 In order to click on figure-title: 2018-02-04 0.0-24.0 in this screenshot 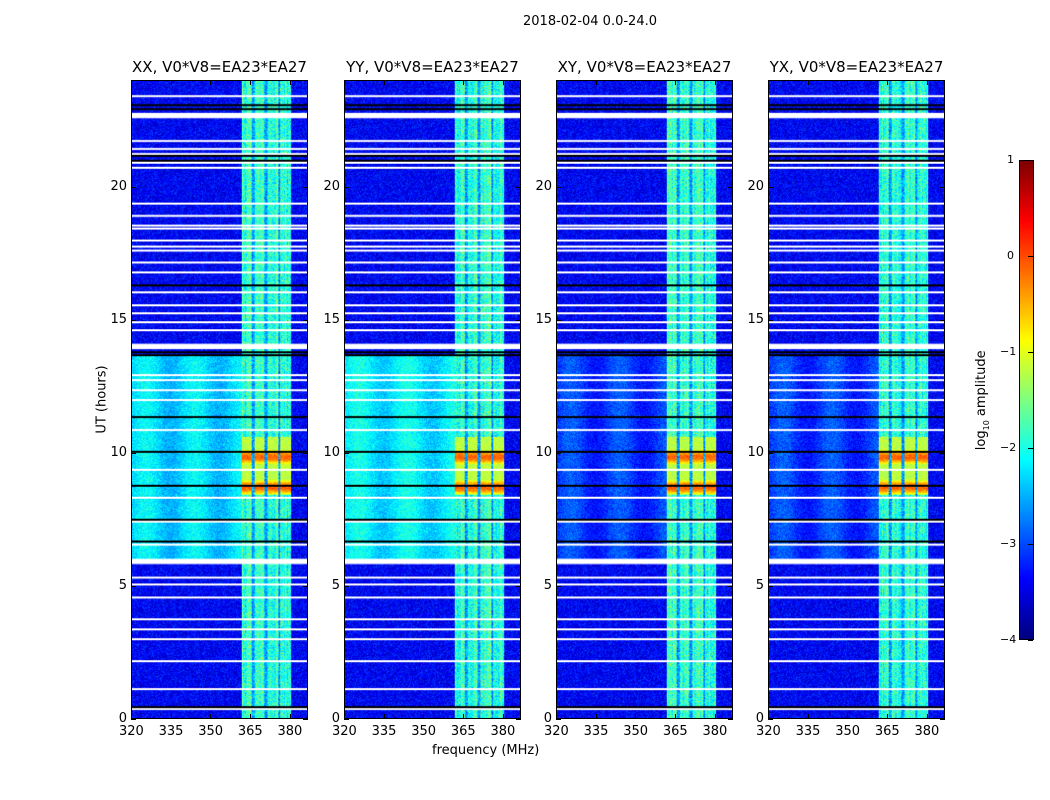, I will do `click(590, 21)`.